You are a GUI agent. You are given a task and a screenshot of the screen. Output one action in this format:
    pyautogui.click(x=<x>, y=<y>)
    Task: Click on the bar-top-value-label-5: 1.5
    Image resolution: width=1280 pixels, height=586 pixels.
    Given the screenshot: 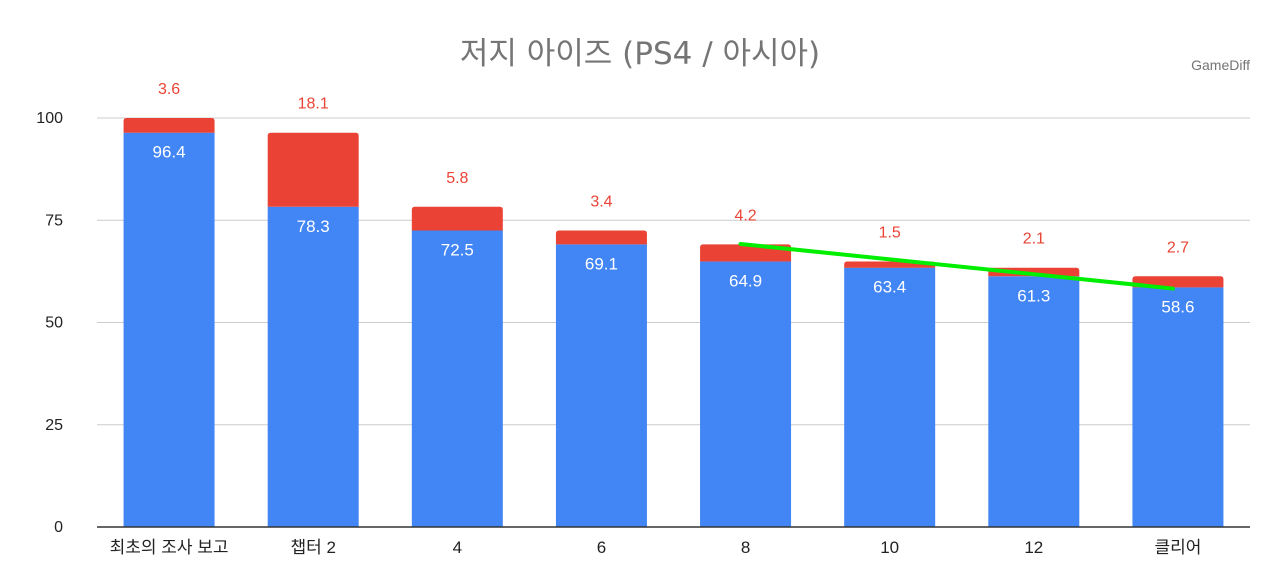 What is the action you would take?
    pyautogui.click(x=890, y=233)
    